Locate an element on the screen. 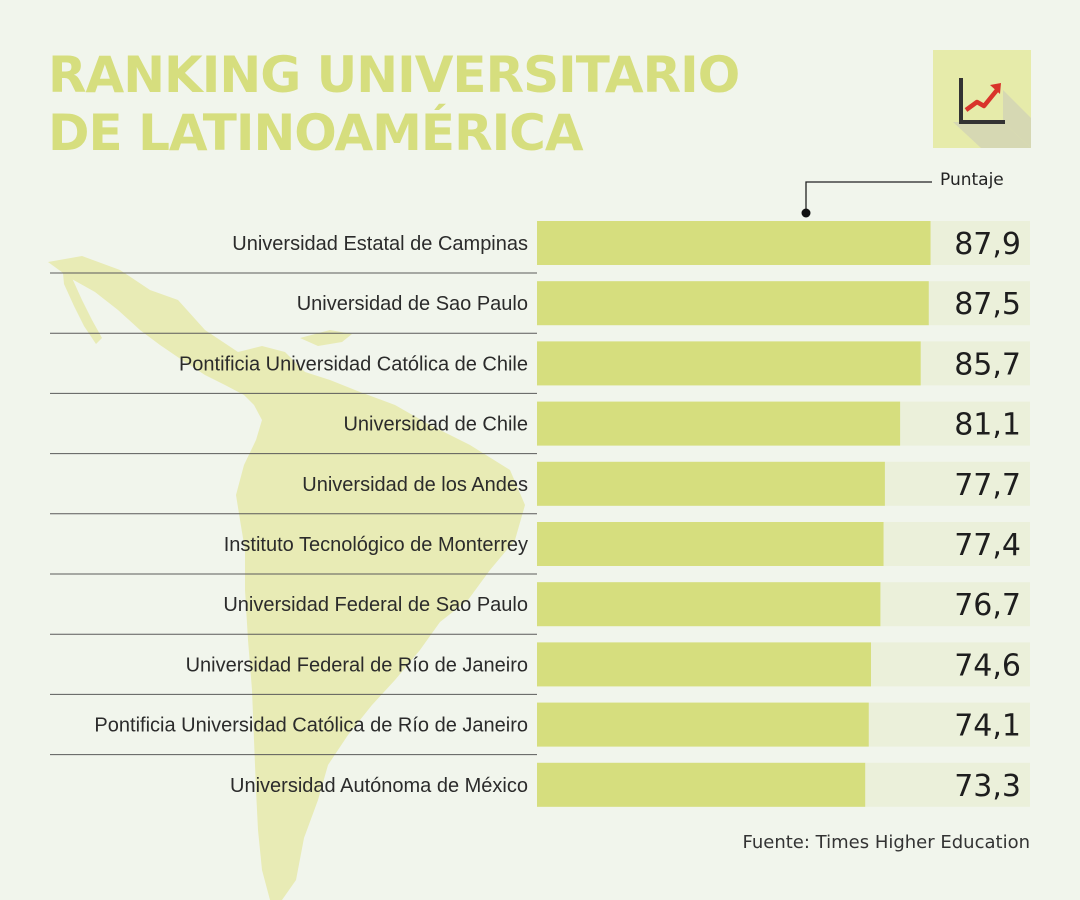 Image resolution: width=1080 pixels, height=900 pixels. category-label: Universidad de Chile is located at coordinates (435, 425).